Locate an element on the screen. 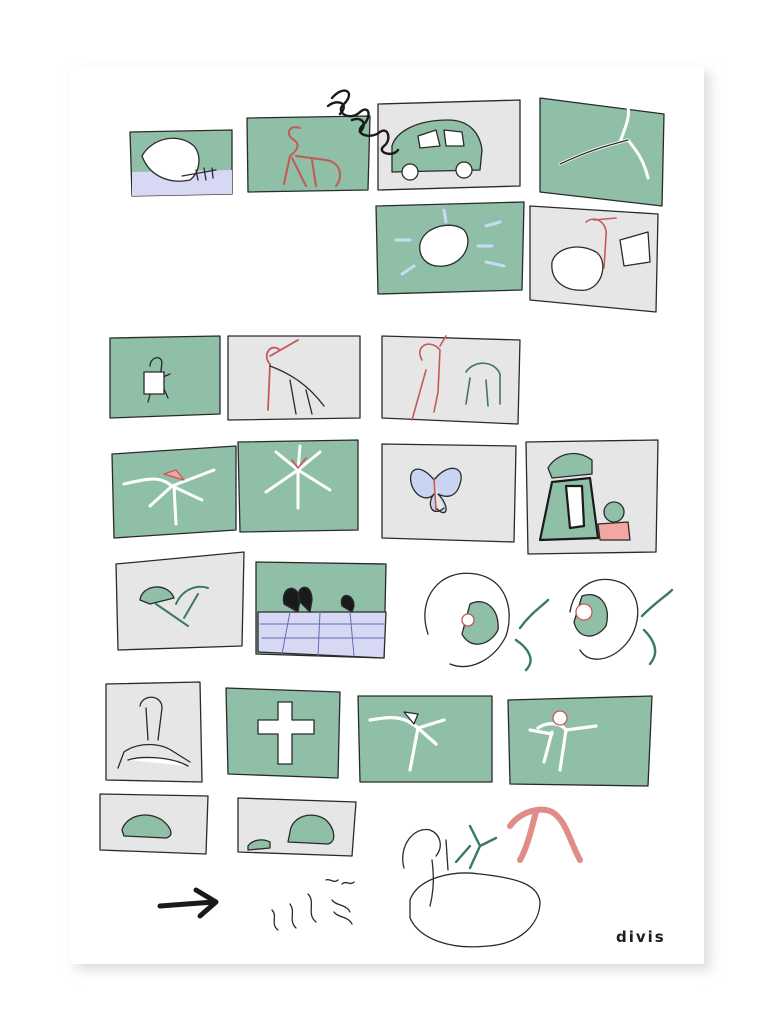 The height and width of the screenshot is (1032, 774). panel-angel is located at coordinates (580, 741).